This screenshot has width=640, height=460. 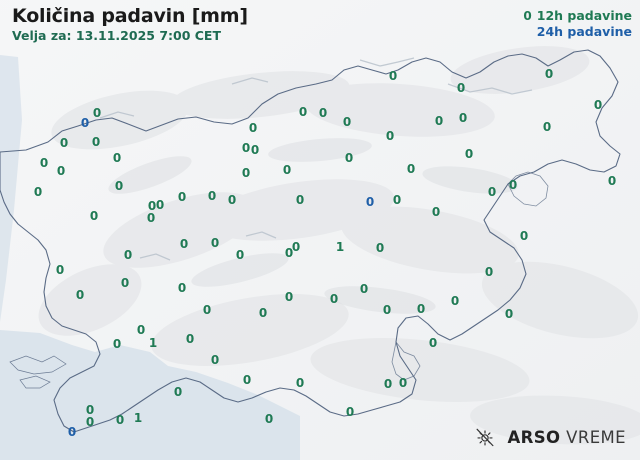 I want to click on brand-arso: ARSO, so click(x=534, y=437).